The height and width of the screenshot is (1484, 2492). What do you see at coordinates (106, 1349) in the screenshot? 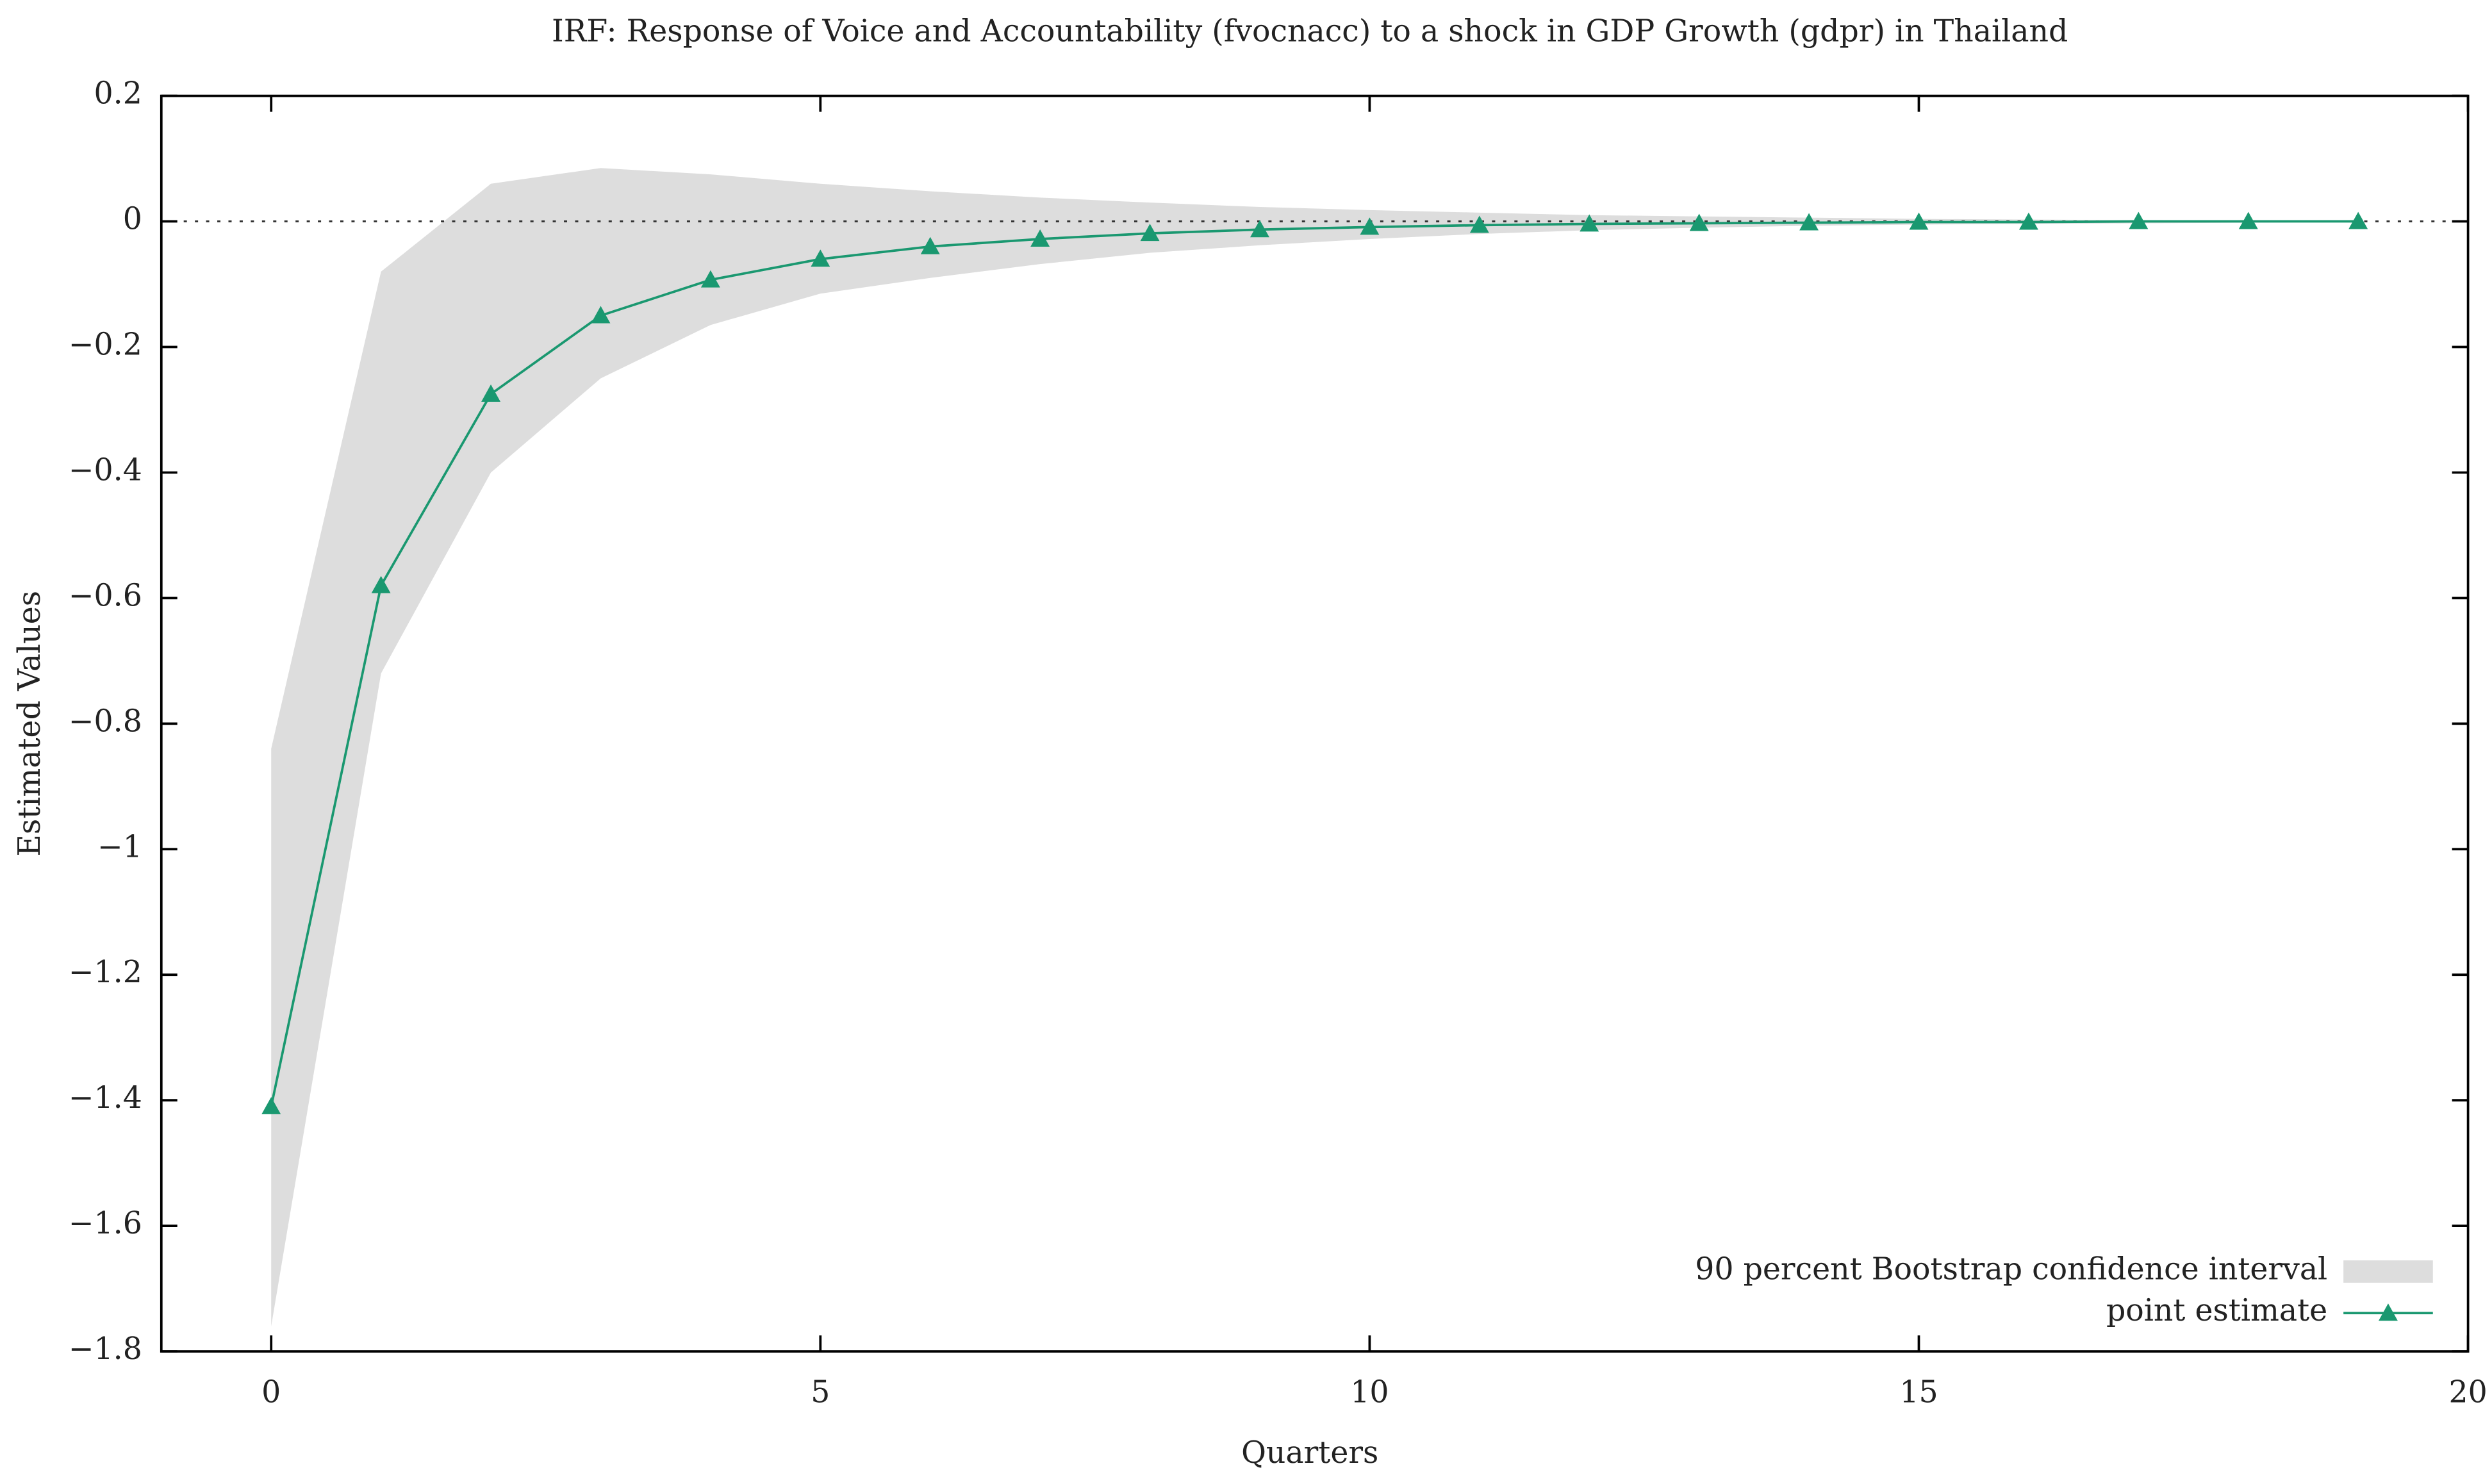
I see `y-tick-label: −1.8` at bounding box center [106, 1349].